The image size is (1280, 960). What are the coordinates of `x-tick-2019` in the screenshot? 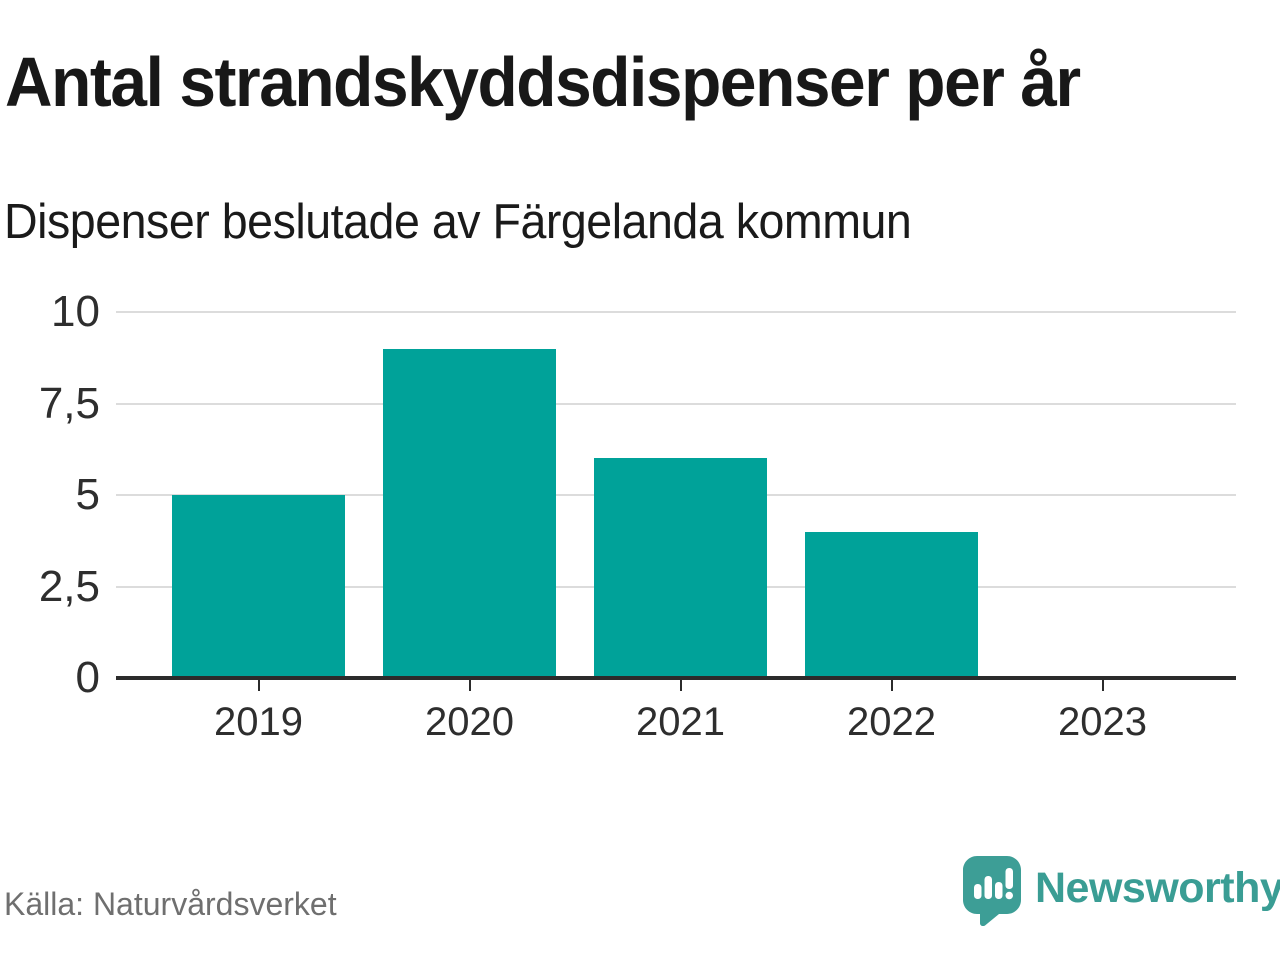 It's located at (258, 685).